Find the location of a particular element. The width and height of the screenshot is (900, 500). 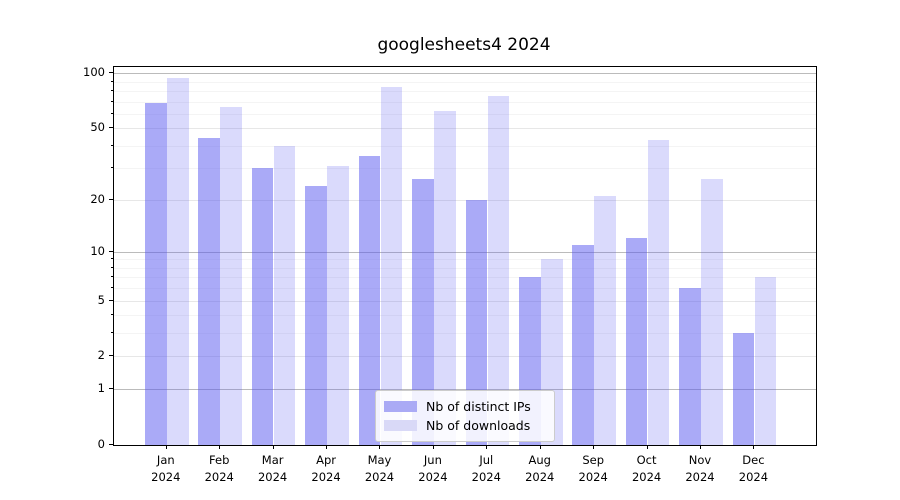

x-tick-label: Dec 2024 is located at coordinates (753, 468).